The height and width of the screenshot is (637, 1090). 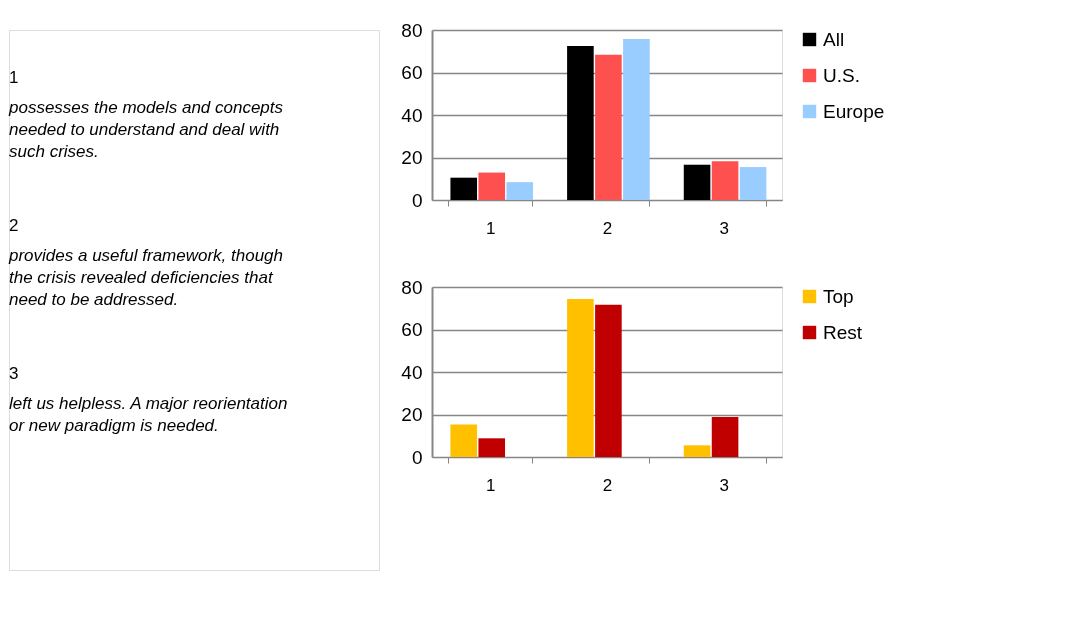 What do you see at coordinates (146, 129) in the screenshot?
I see `text: possesses the models and concepts needed to understand and deal with such crises.` at bounding box center [146, 129].